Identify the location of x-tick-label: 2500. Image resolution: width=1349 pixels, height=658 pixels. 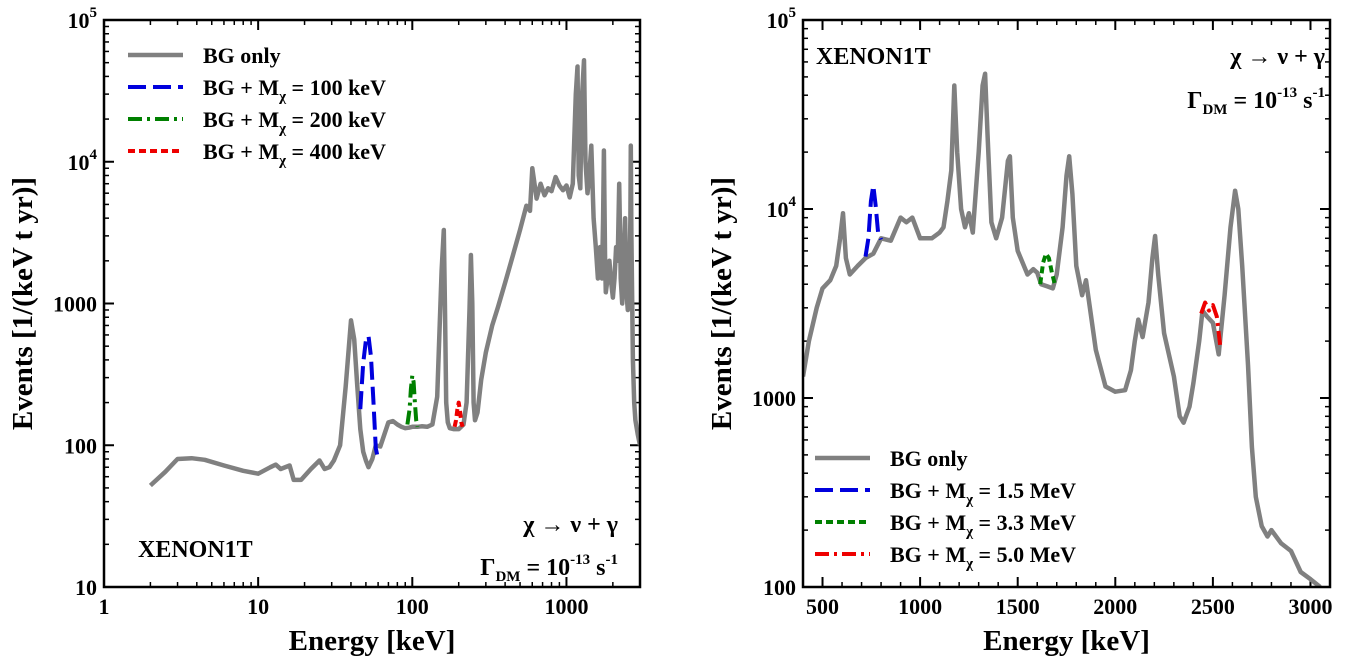
(1213, 606).